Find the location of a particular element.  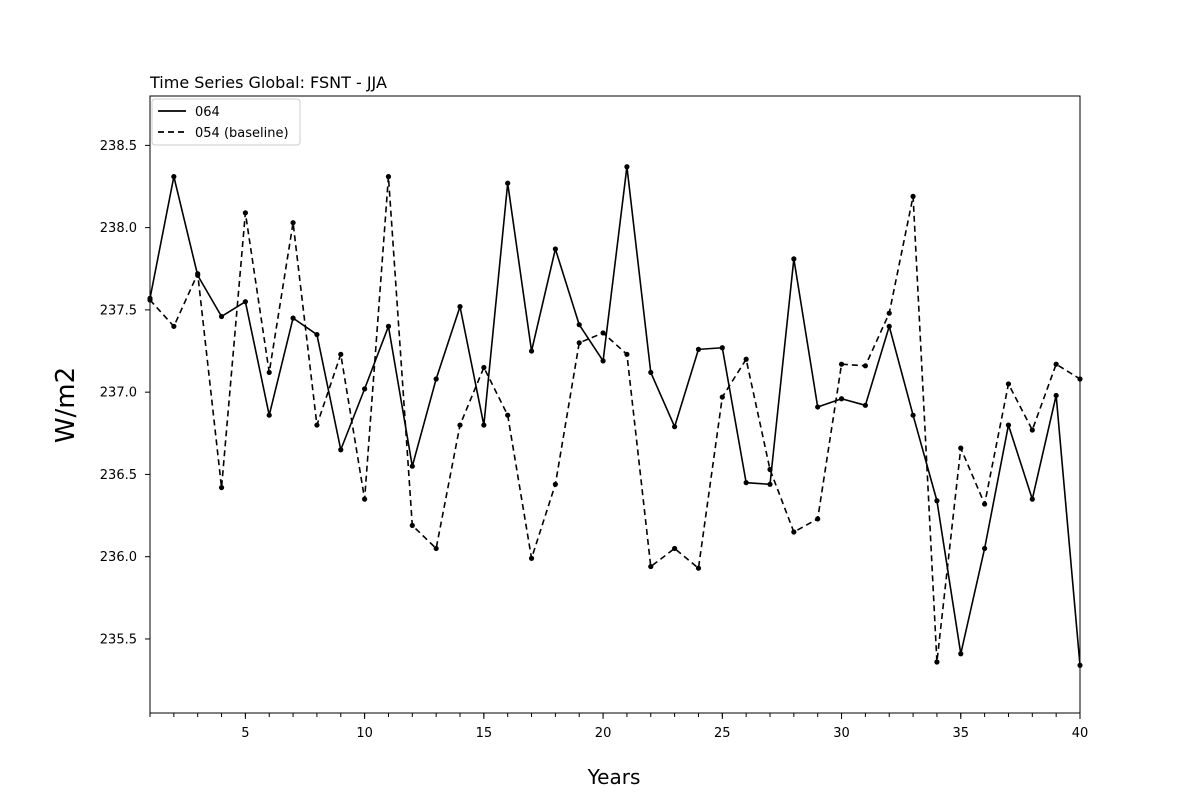

legend-box is located at coordinates (226, 122).